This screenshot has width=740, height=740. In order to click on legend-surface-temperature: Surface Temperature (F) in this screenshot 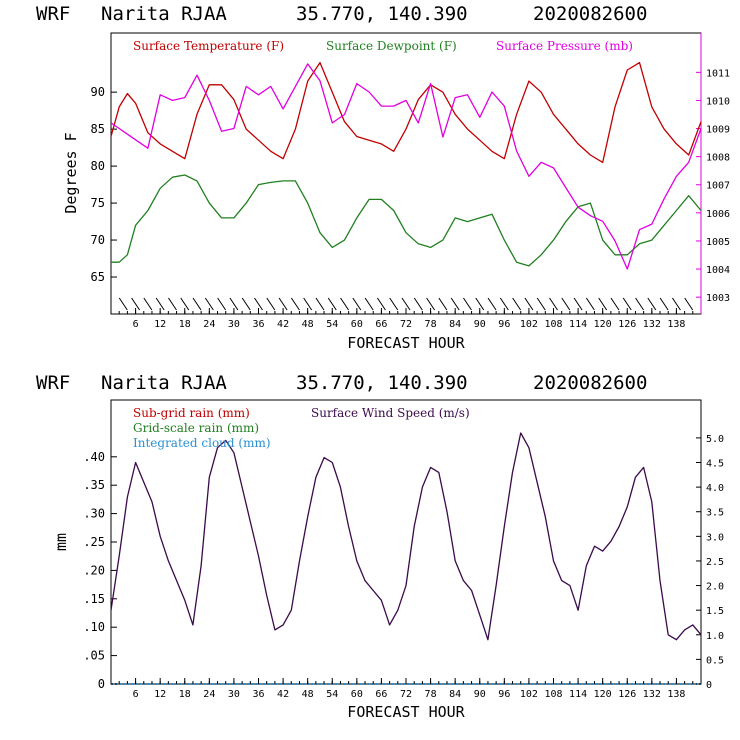, I will do `click(208, 46)`.